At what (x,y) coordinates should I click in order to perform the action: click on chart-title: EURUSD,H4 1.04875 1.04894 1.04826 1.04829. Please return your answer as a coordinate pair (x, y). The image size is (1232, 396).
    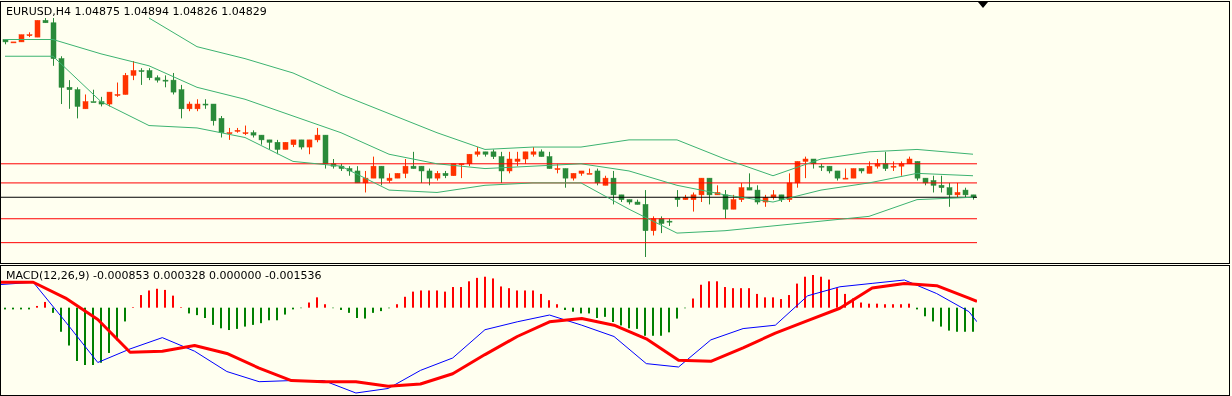
    Looking at the image, I should click on (136, 11).